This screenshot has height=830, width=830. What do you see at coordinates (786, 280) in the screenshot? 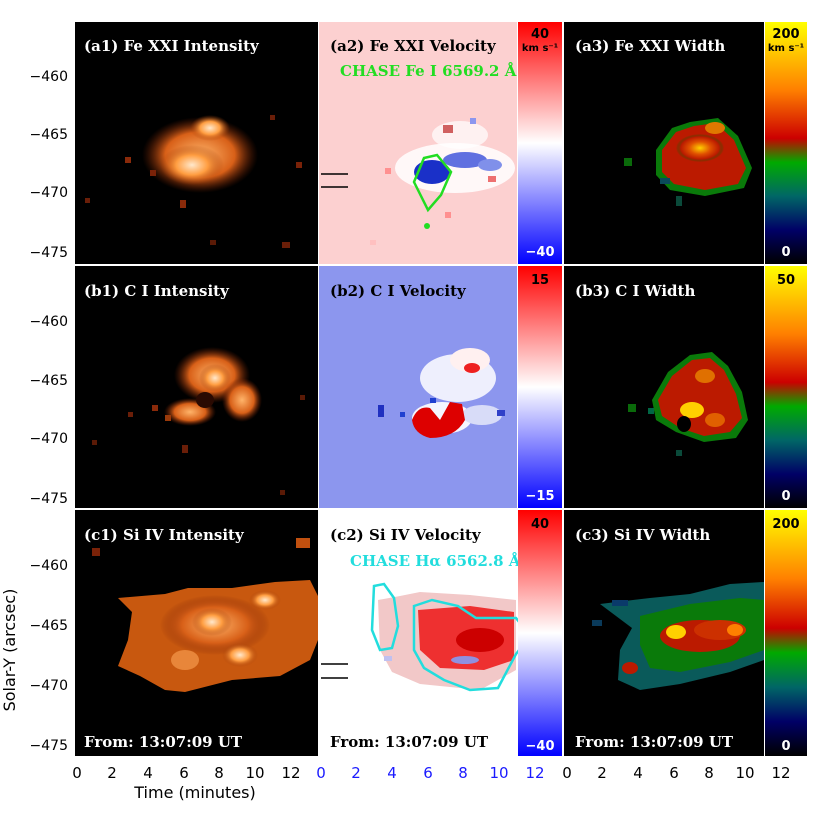
I see `colorbar-b-width-top-label: 50` at bounding box center [786, 280].